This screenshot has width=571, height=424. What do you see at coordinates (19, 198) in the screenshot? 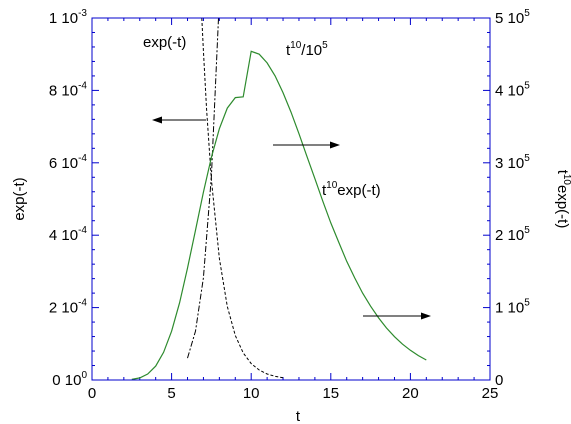
I see `y-left-axis-title: exp(-t)` at bounding box center [19, 198].